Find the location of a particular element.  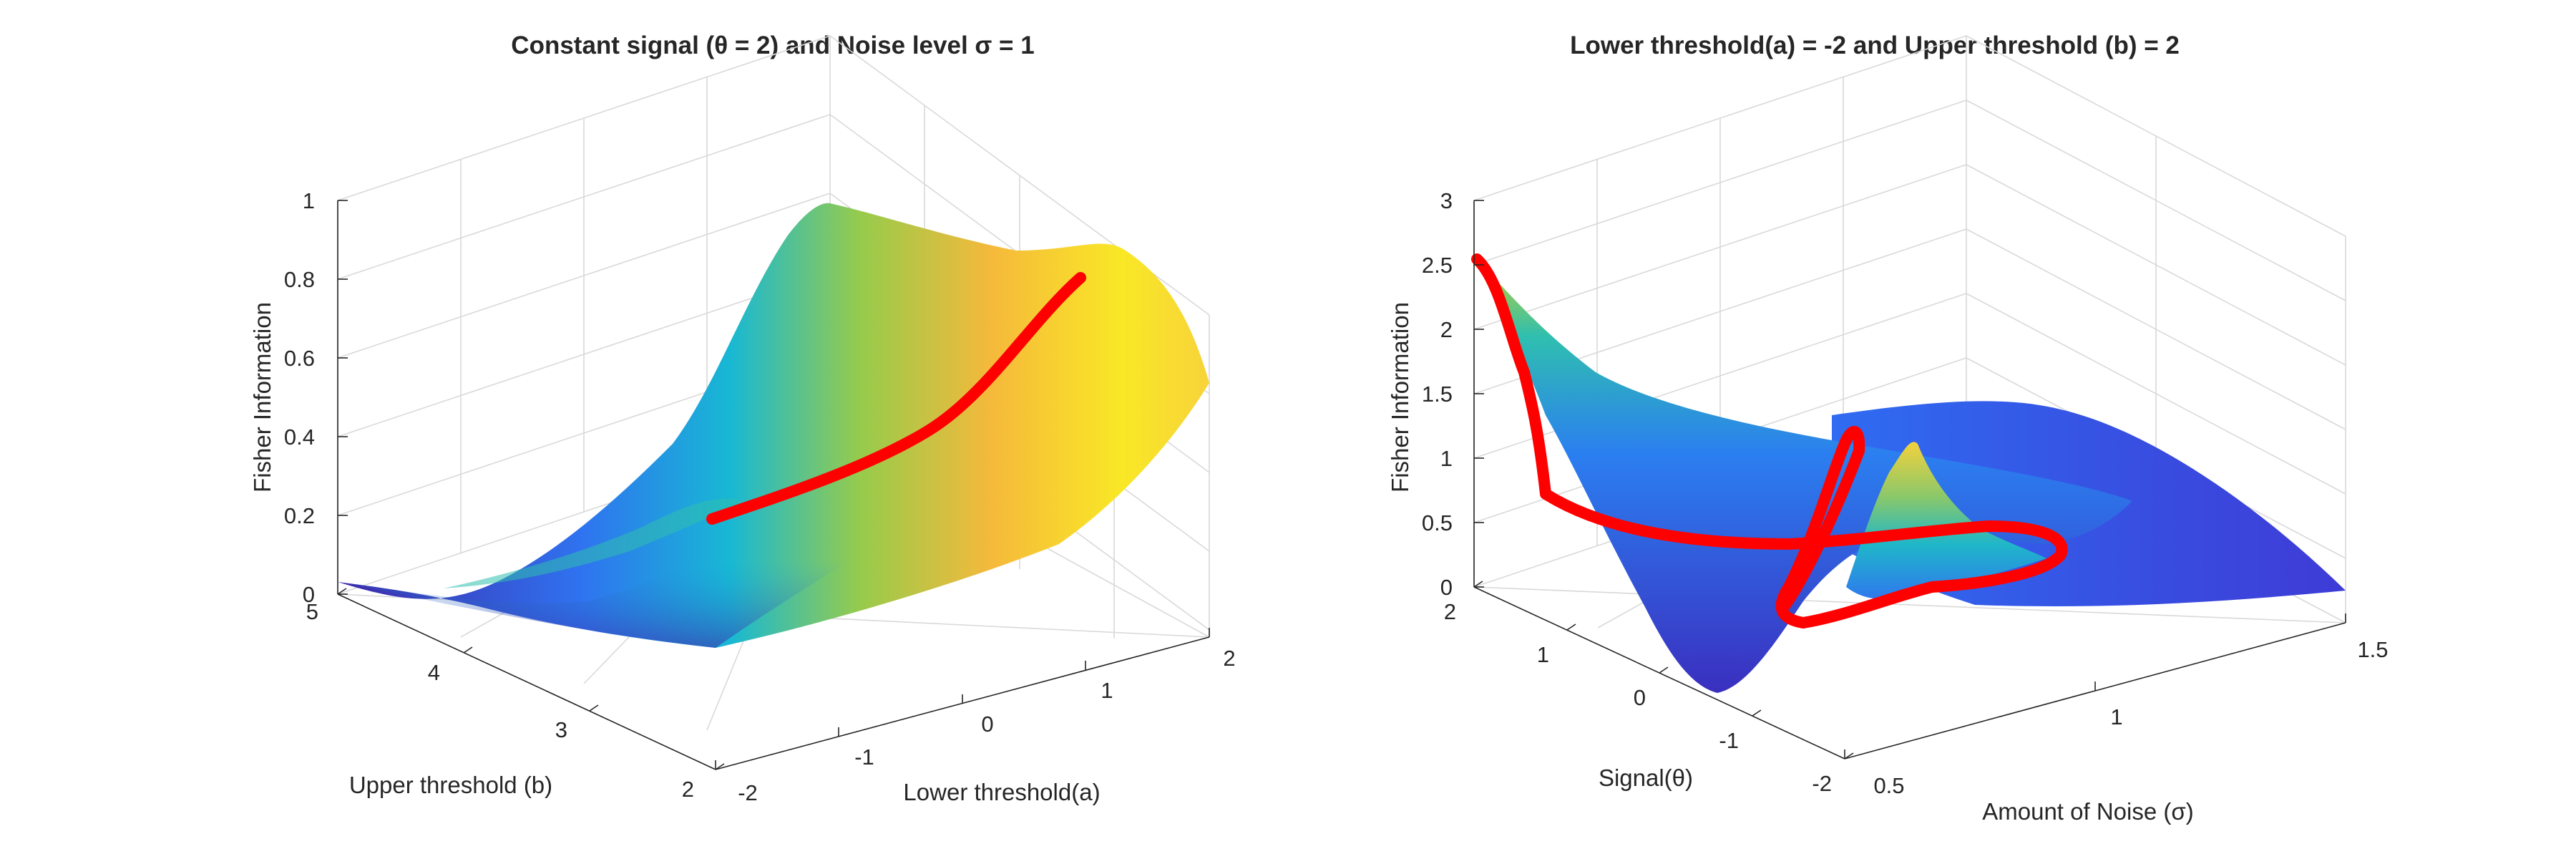

right-z-tick: 1.5 is located at coordinates (1437, 394).